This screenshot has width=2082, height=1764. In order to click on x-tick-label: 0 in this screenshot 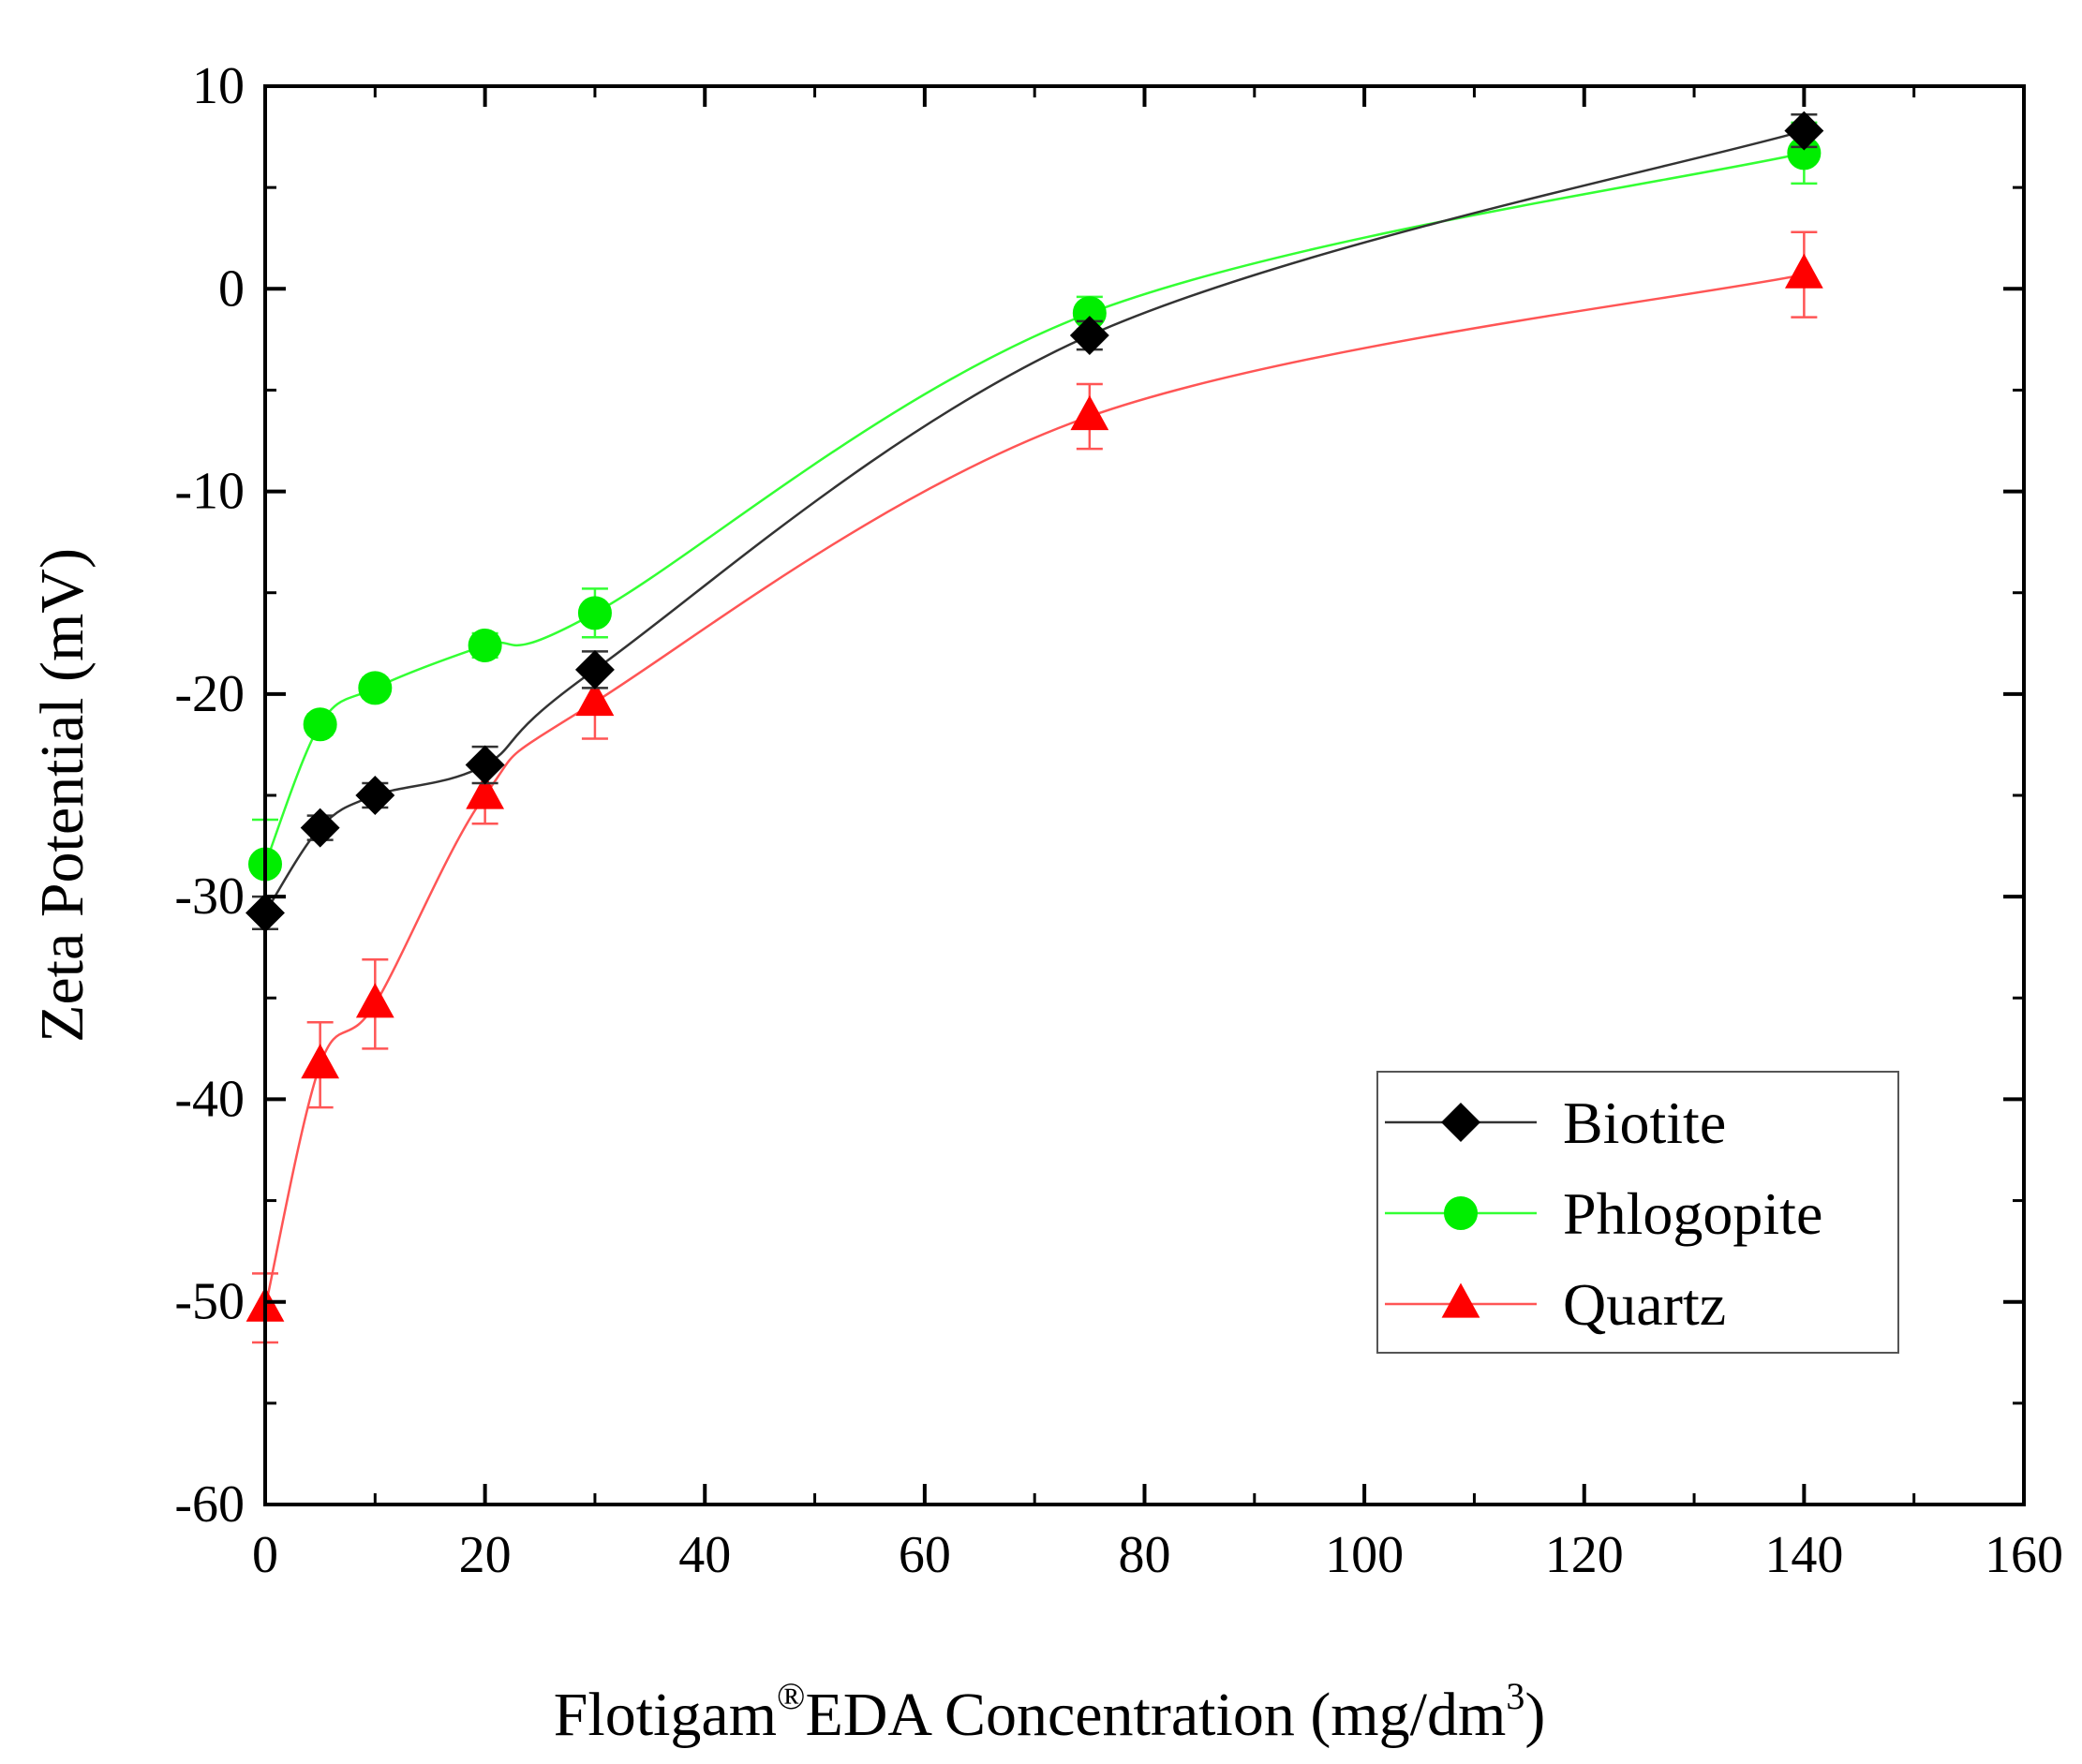, I will do `click(265, 1555)`.